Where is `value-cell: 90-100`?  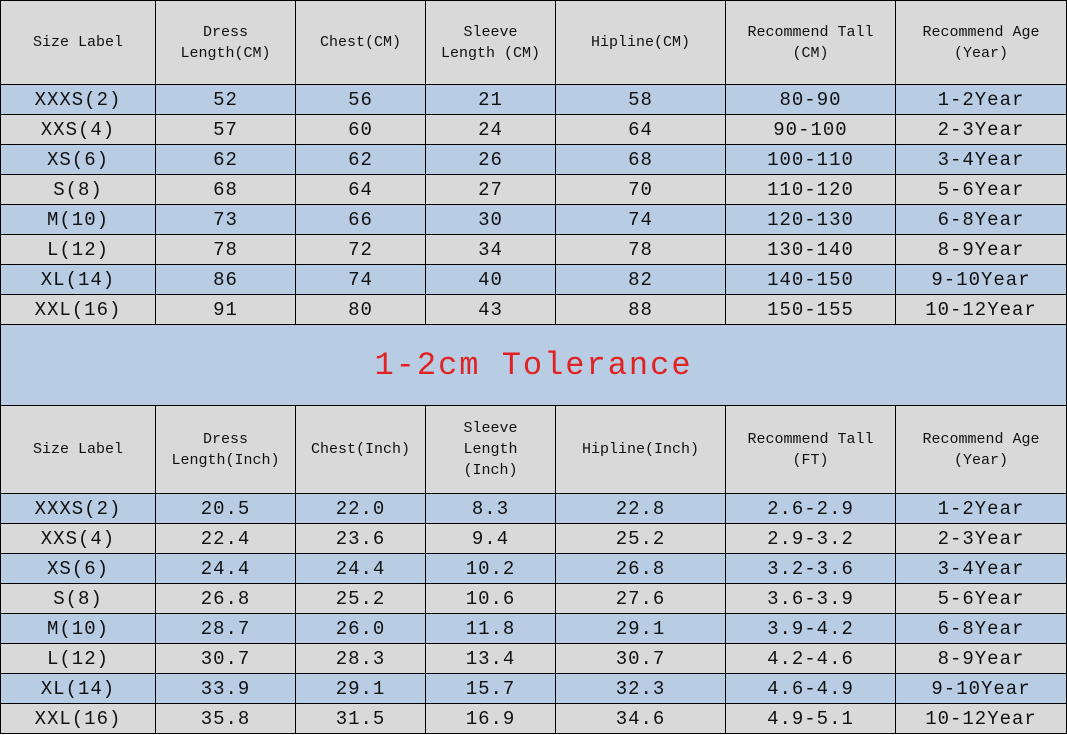
value-cell: 90-100 is located at coordinates (810, 129).